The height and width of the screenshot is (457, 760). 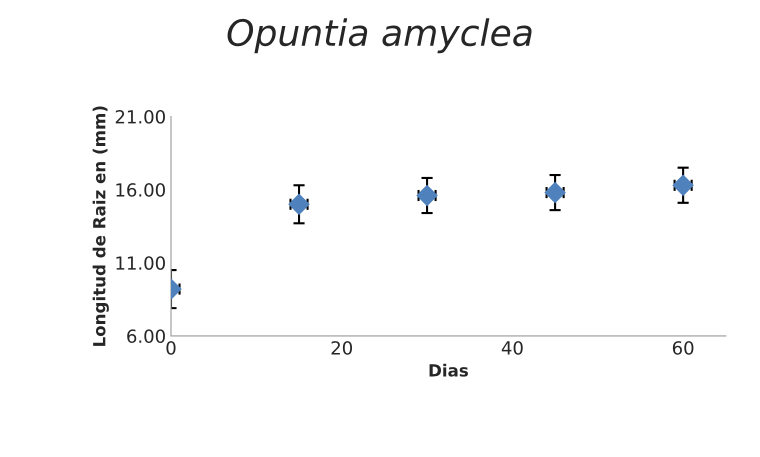 What do you see at coordinates (146, 336) in the screenshot?
I see `y-tick-label: 6.00` at bounding box center [146, 336].